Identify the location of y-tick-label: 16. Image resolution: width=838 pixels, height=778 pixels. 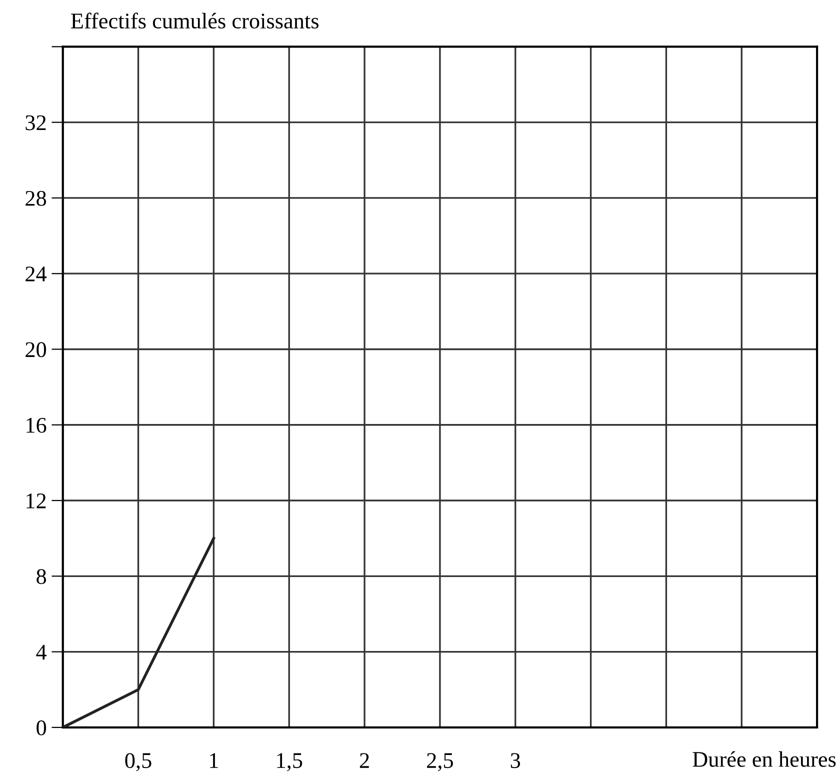
(36, 425).